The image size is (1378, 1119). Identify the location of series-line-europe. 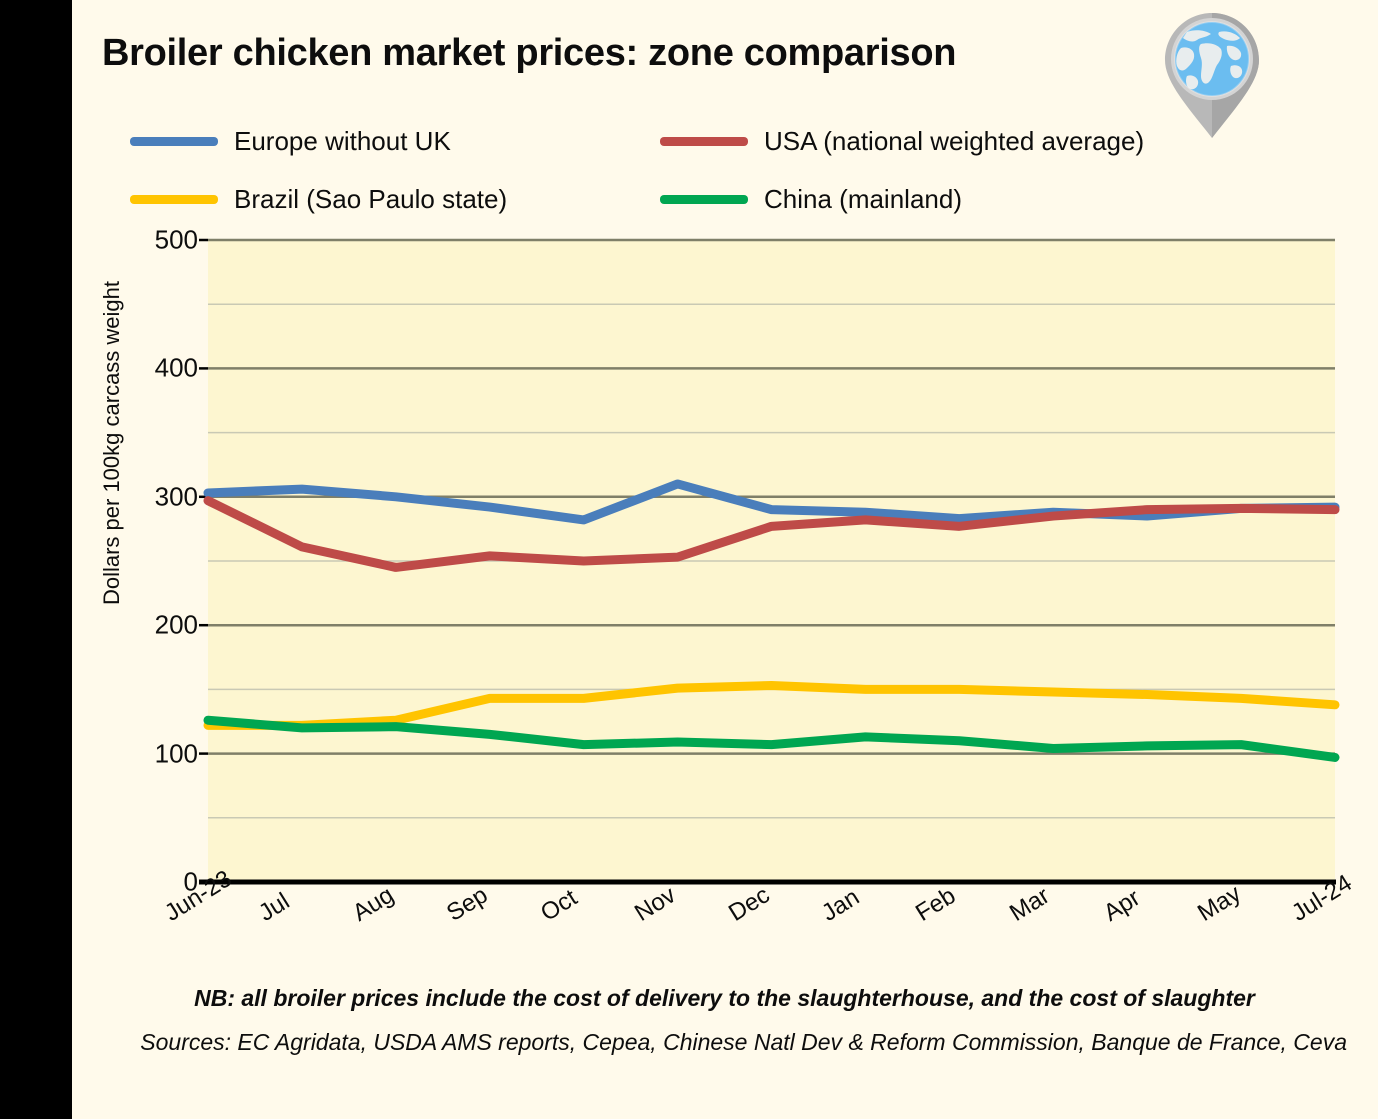
(771, 502).